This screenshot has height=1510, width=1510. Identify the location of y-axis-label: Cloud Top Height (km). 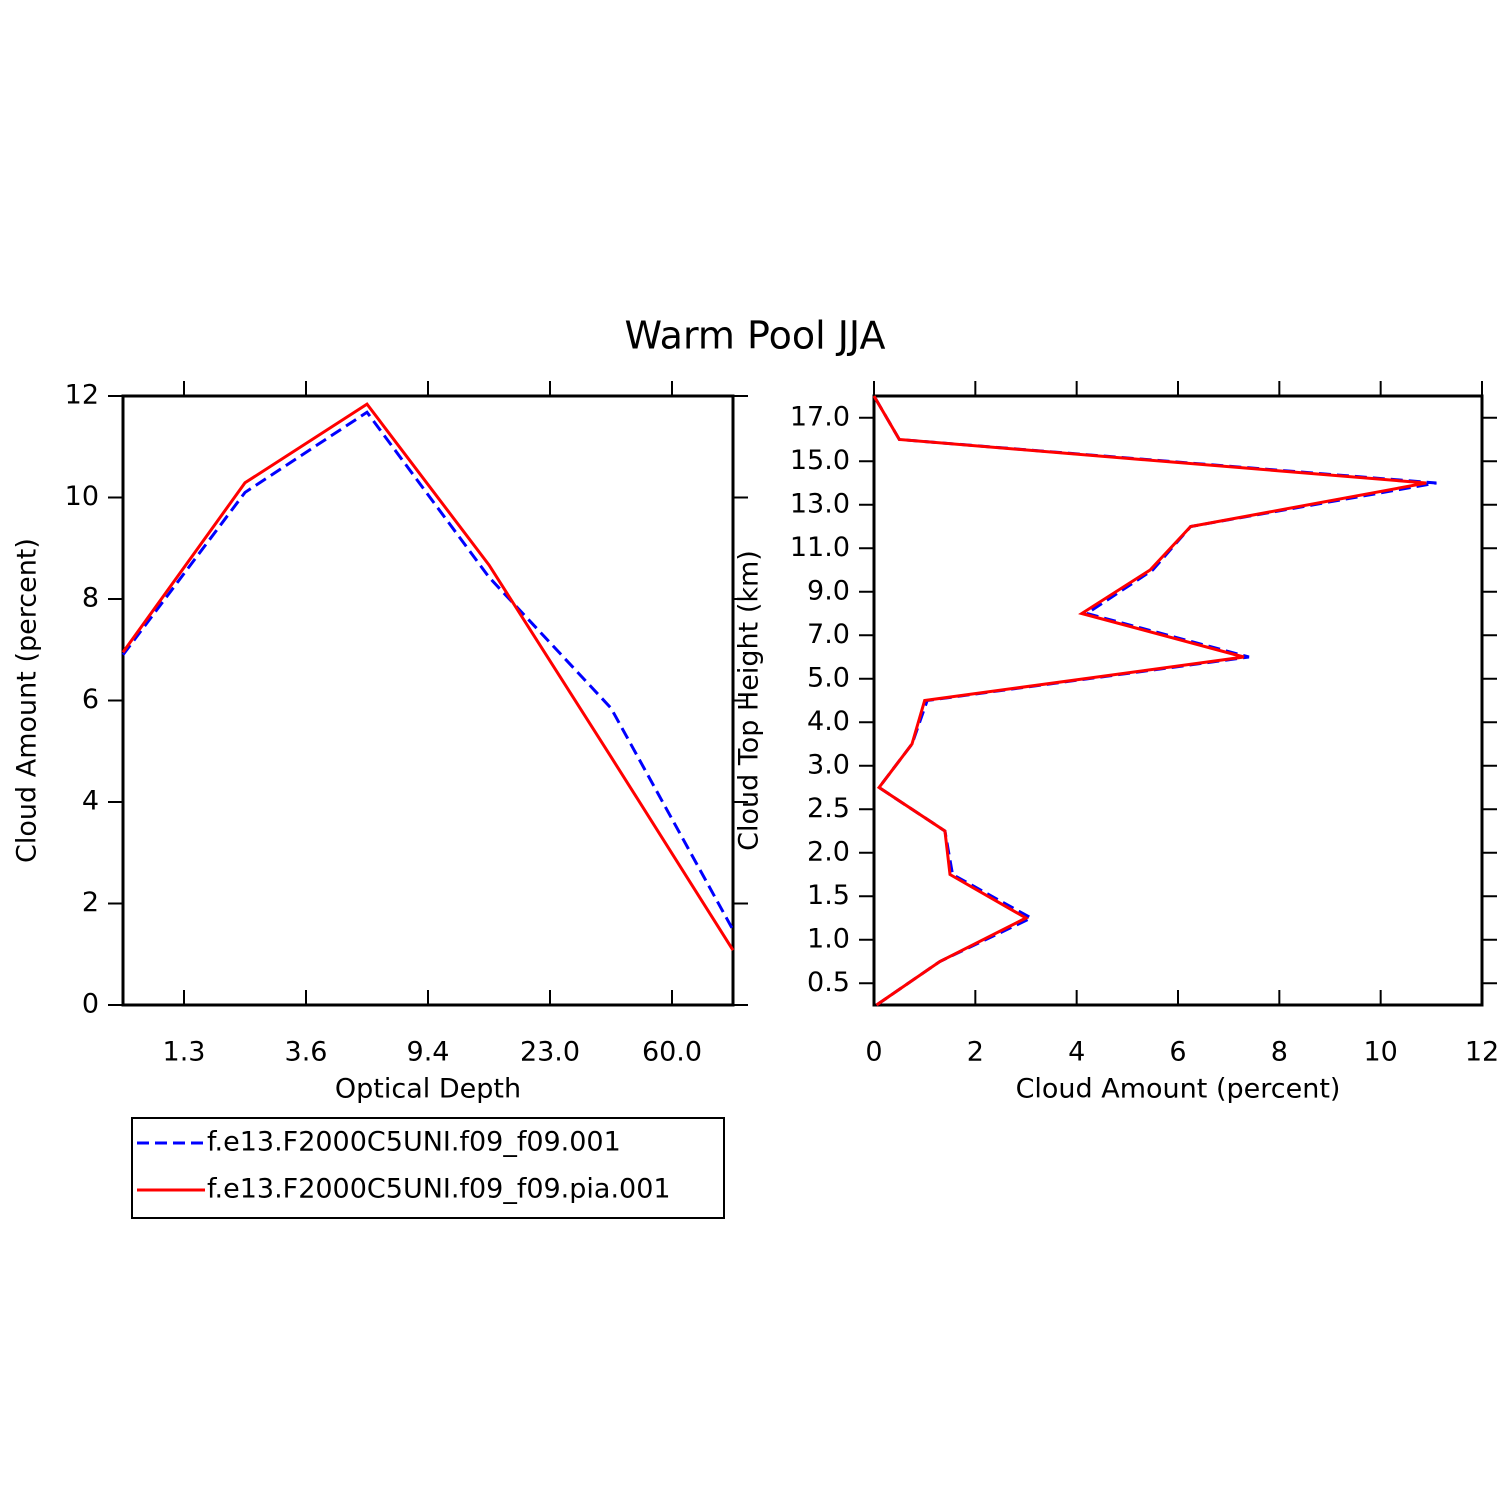
(749, 700).